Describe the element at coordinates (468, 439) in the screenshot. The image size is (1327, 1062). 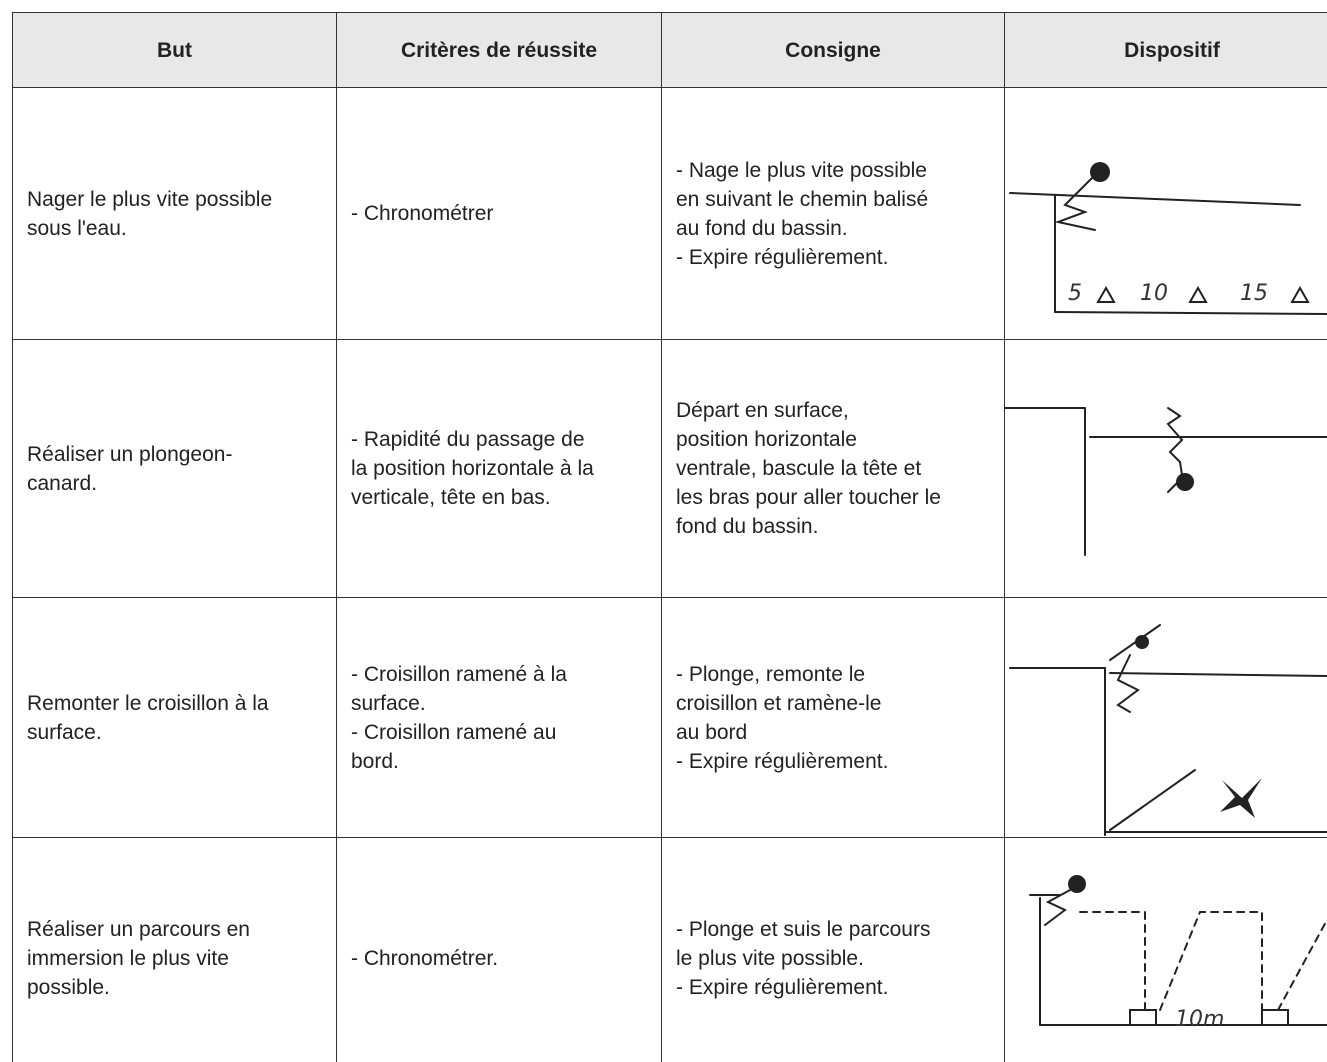
I see `cell-text: - Rapidité du passage de` at that location.